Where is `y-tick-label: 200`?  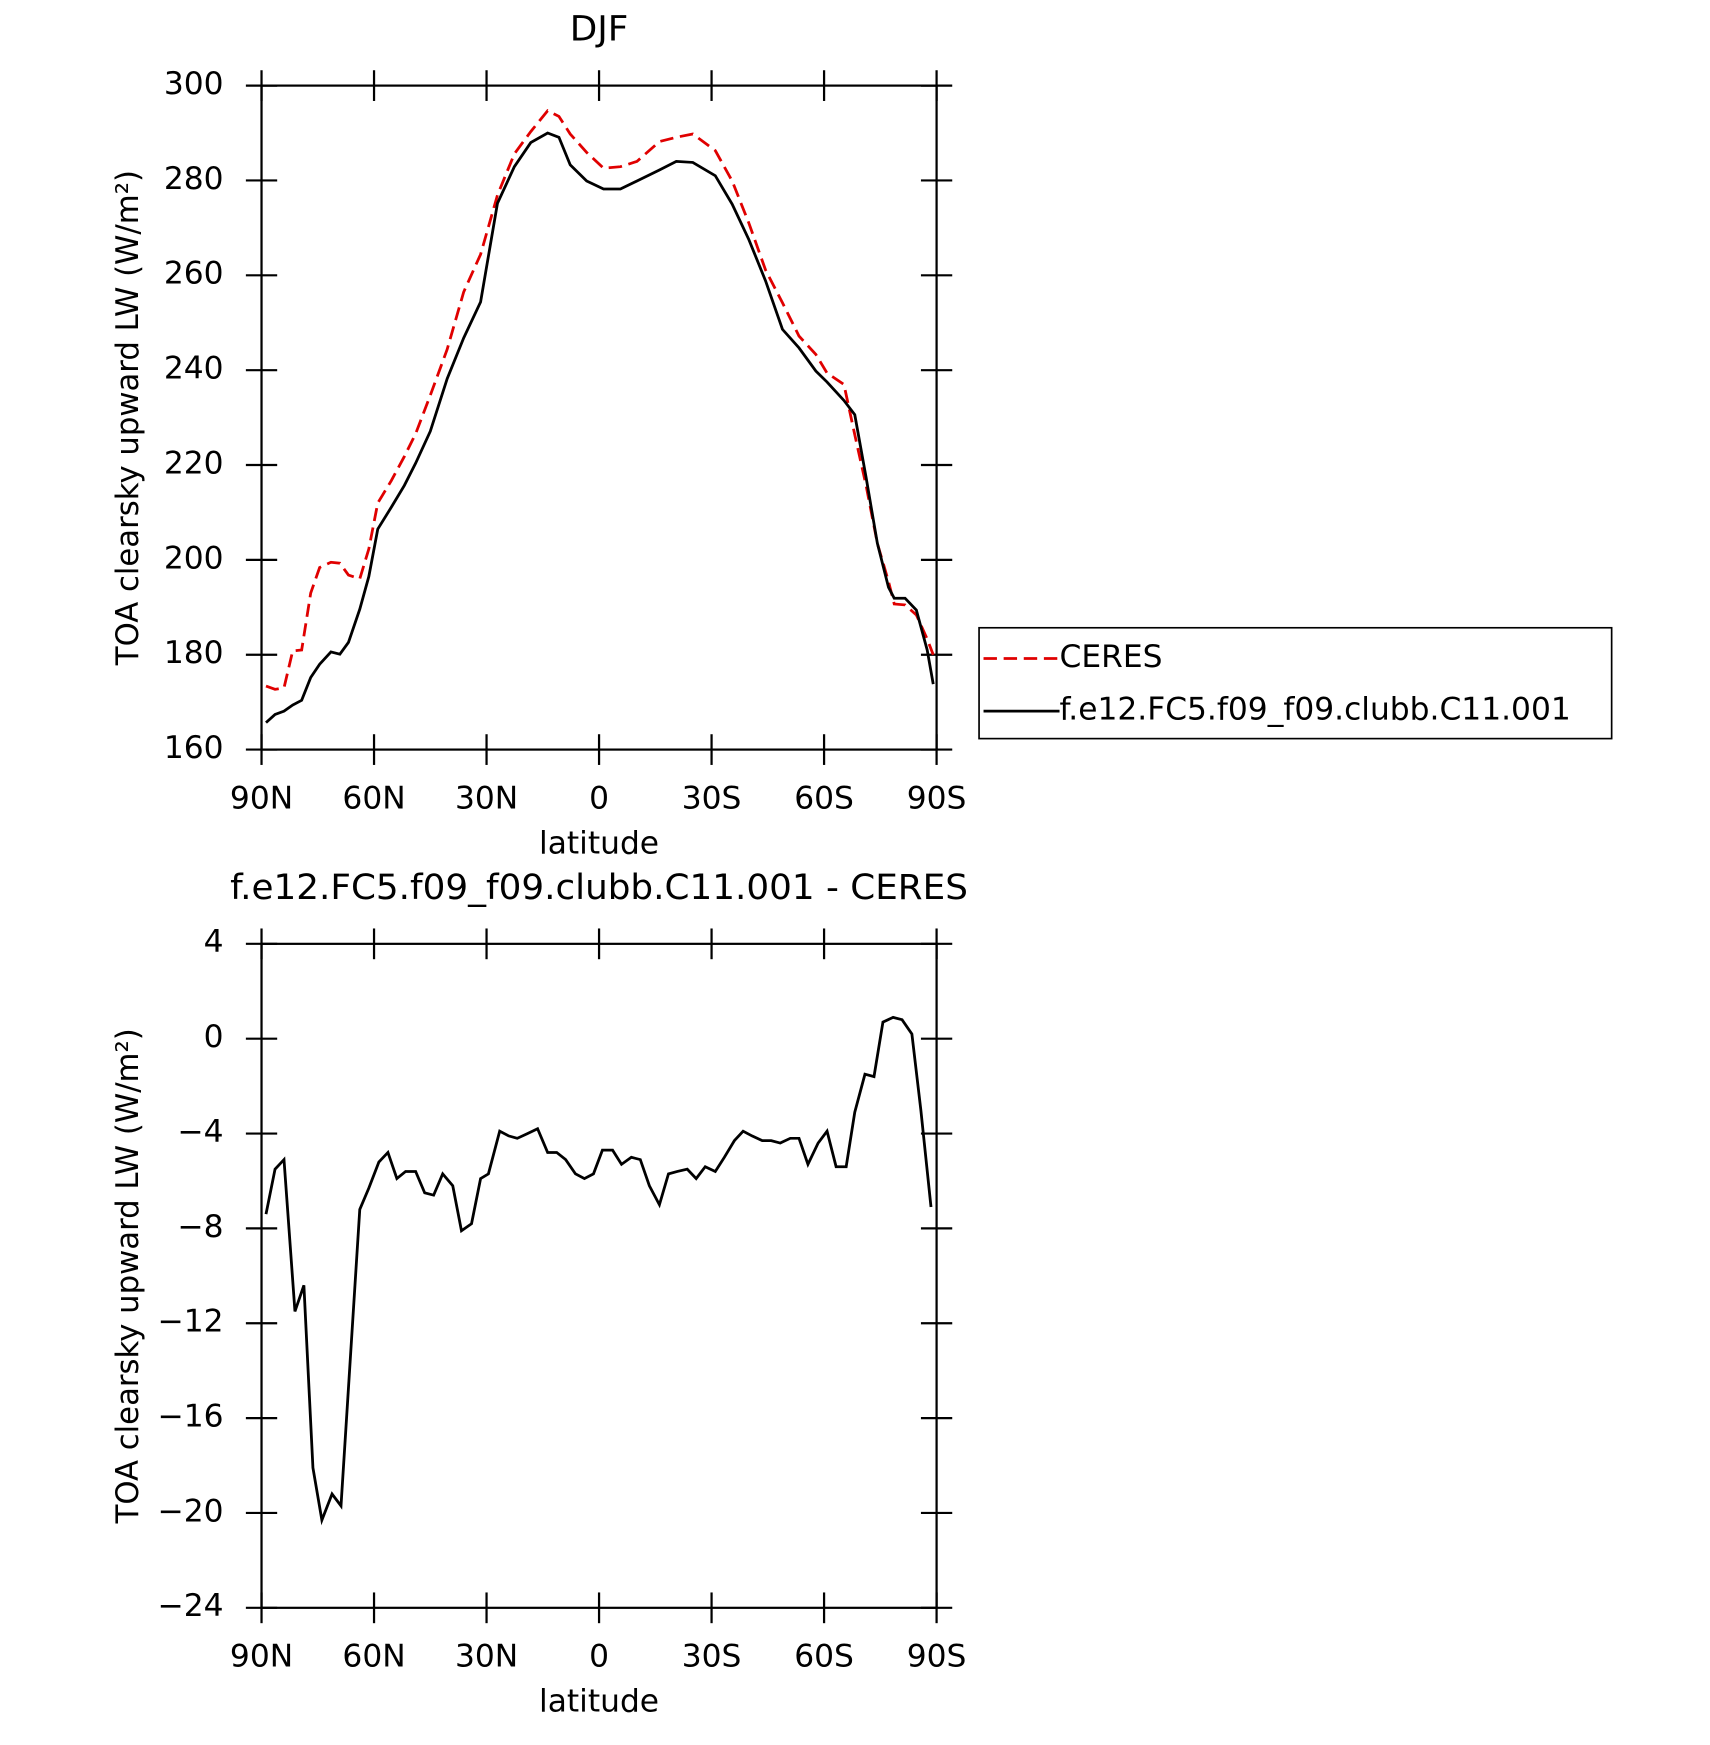 y-tick-label: 200 is located at coordinates (194, 559).